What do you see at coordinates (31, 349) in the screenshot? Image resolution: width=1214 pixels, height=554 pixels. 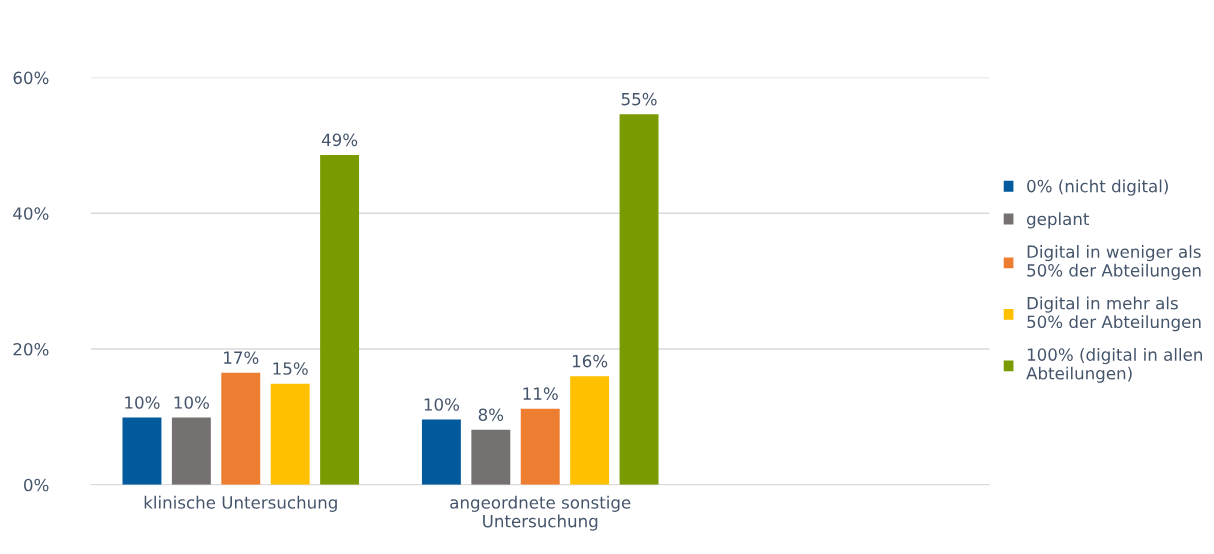 I see `y-tick-label: 20%` at bounding box center [31, 349].